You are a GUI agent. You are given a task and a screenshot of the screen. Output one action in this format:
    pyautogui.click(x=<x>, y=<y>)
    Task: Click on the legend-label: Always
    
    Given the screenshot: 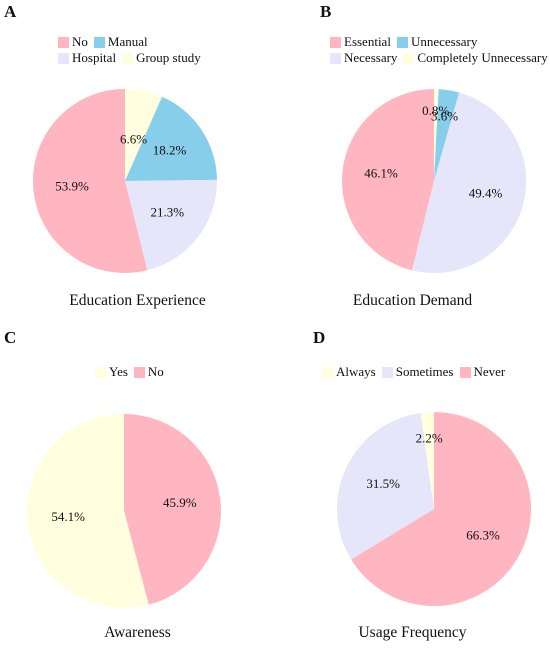 What is the action you would take?
    pyautogui.click(x=356, y=371)
    